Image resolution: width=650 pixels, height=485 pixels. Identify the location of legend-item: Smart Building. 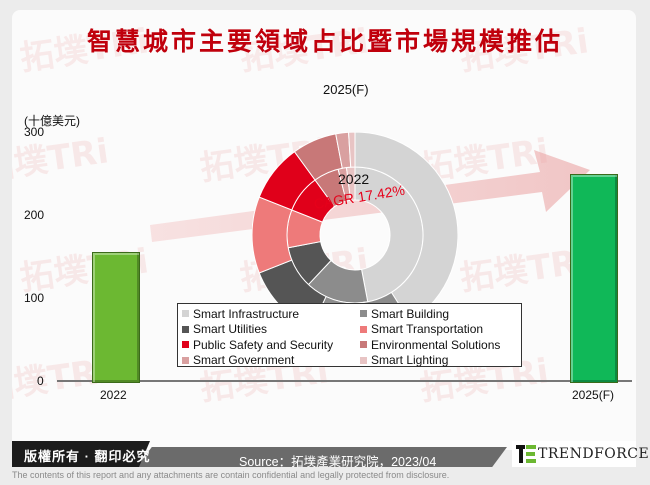
(440, 314).